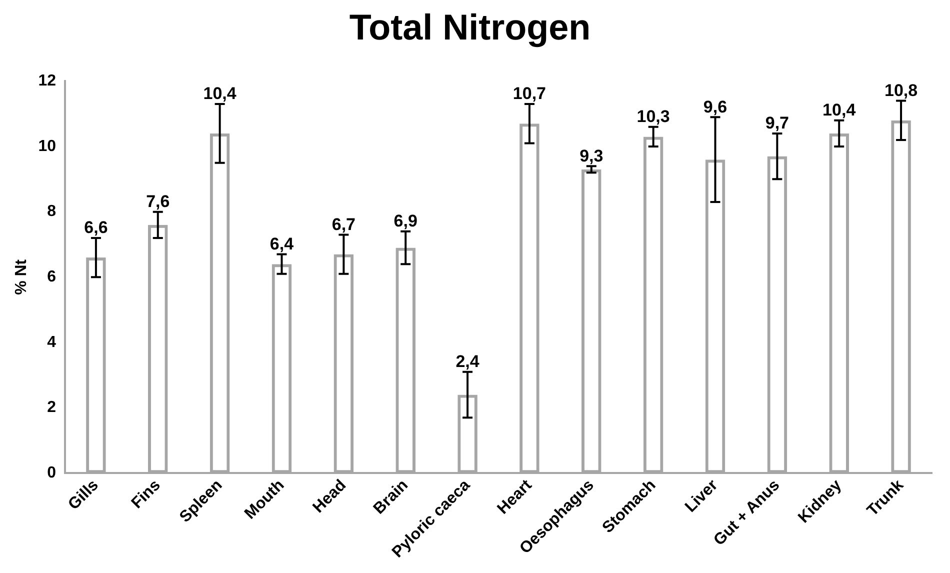 This screenshot has width=950, height=573. What do you see at coordinates (51, 277) in the screenshot?
I see `y-tick-label: 6` at bounding box center [51, 277].